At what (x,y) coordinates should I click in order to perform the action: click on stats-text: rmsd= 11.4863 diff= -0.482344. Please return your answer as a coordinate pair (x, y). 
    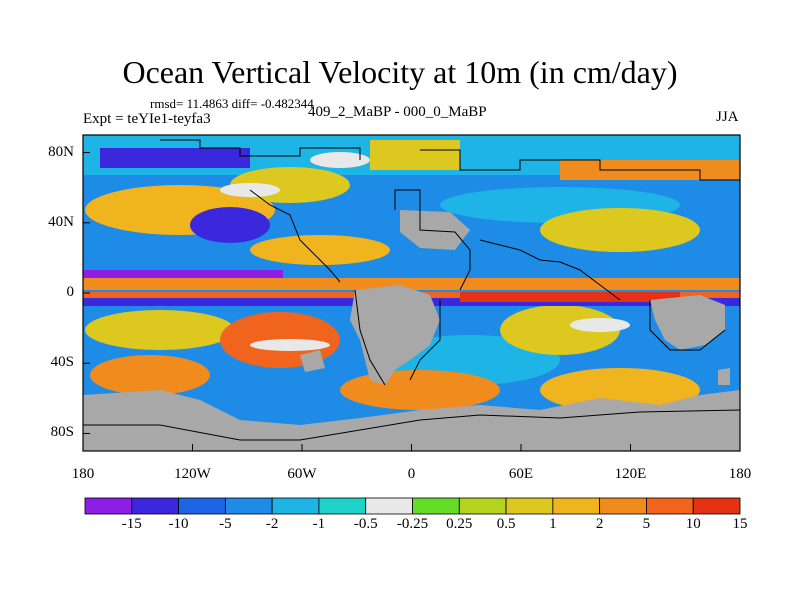
    Looking at the image, I should click on (232, 103).